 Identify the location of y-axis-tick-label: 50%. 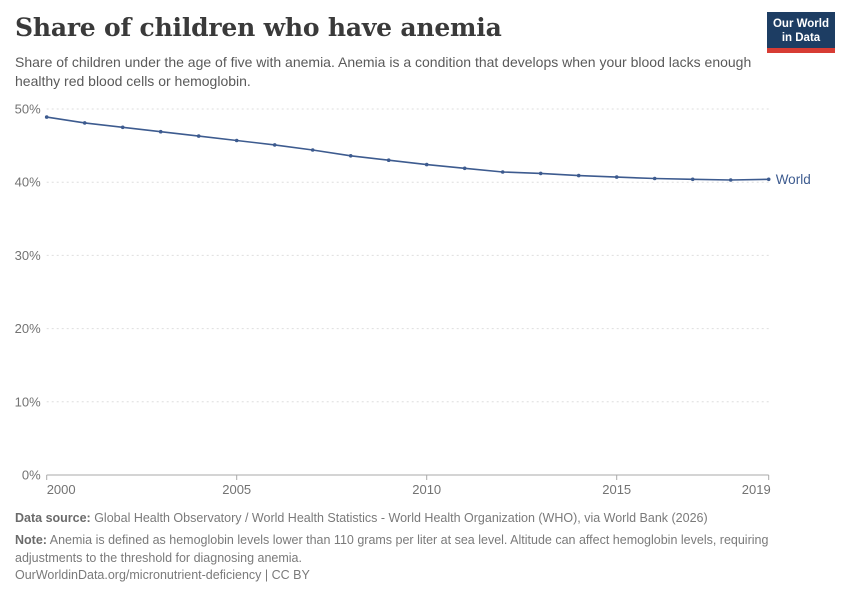
(28, 109).